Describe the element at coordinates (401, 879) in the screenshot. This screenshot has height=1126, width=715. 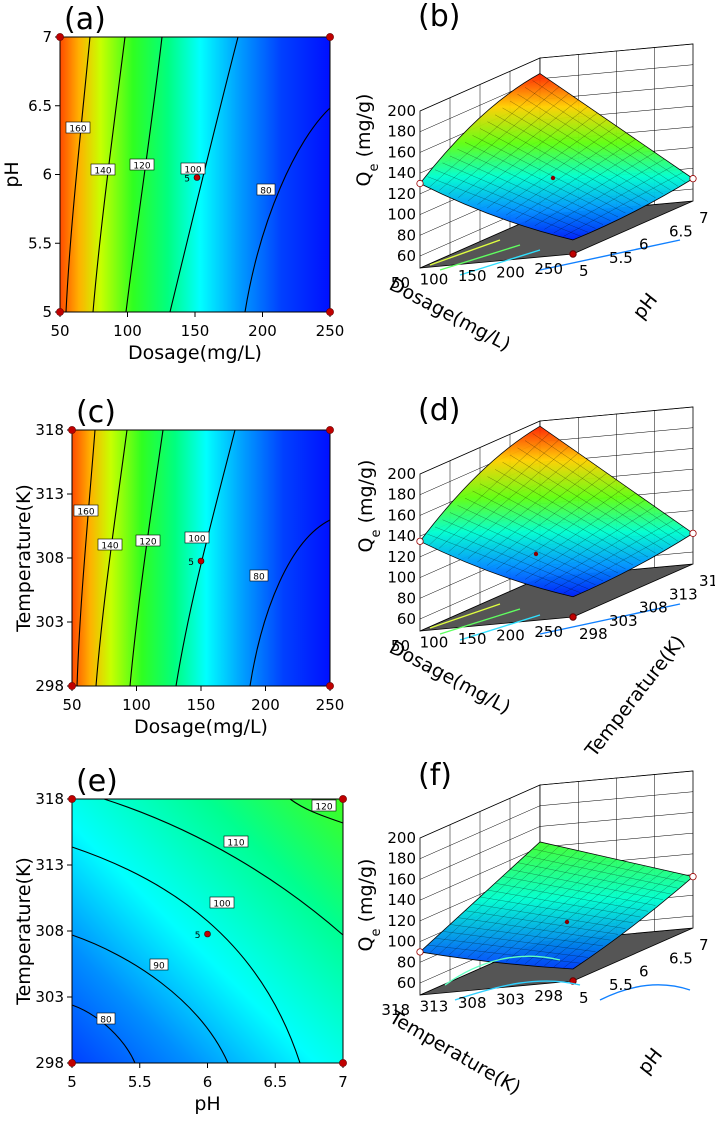
I see `z-tick-label: 160` at that location.